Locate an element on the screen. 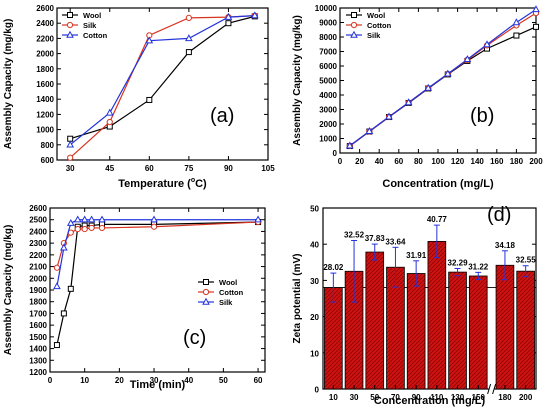 Image resolution: width=550 pixels, height=408 pixels. data-label: 28.02 is located at coordinates (333, 267).